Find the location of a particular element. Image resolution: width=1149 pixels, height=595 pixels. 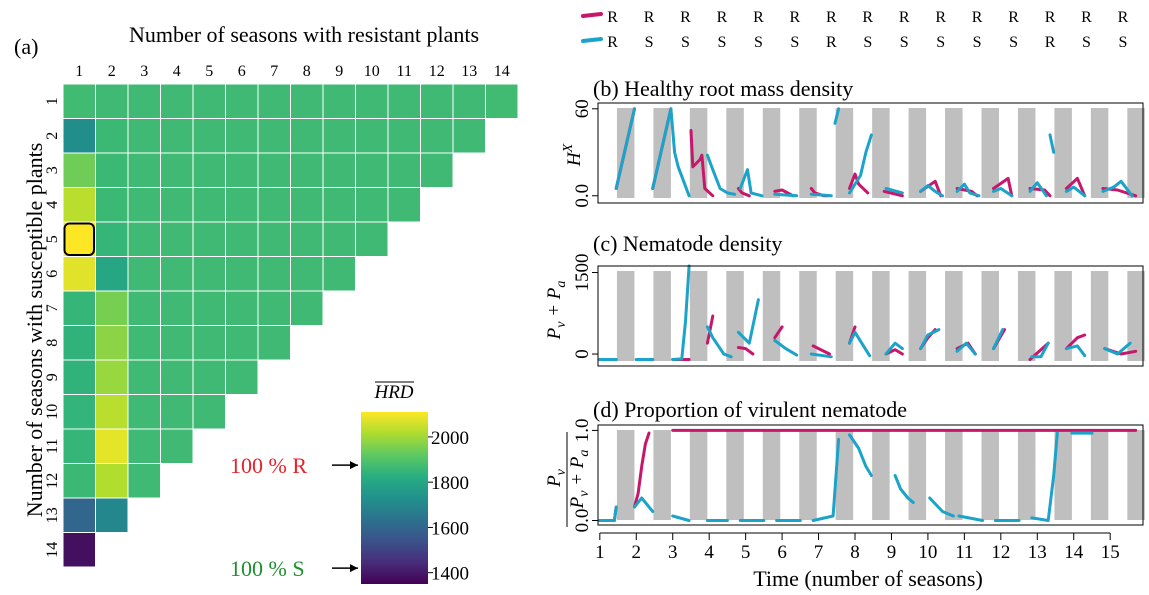

heatmap-y-tick-label: 6 is located at coordinates (52, 274).